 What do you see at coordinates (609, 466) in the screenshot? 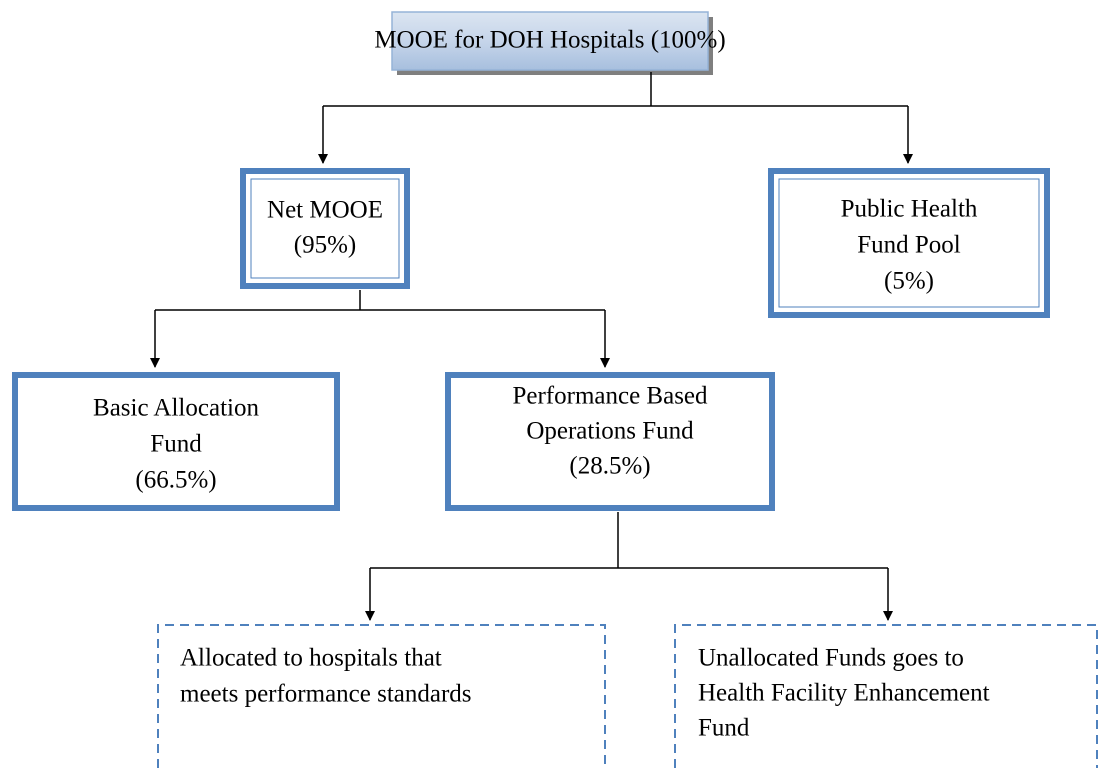
I see `node-label: (28.5%)` at bounding box center [609, 466].